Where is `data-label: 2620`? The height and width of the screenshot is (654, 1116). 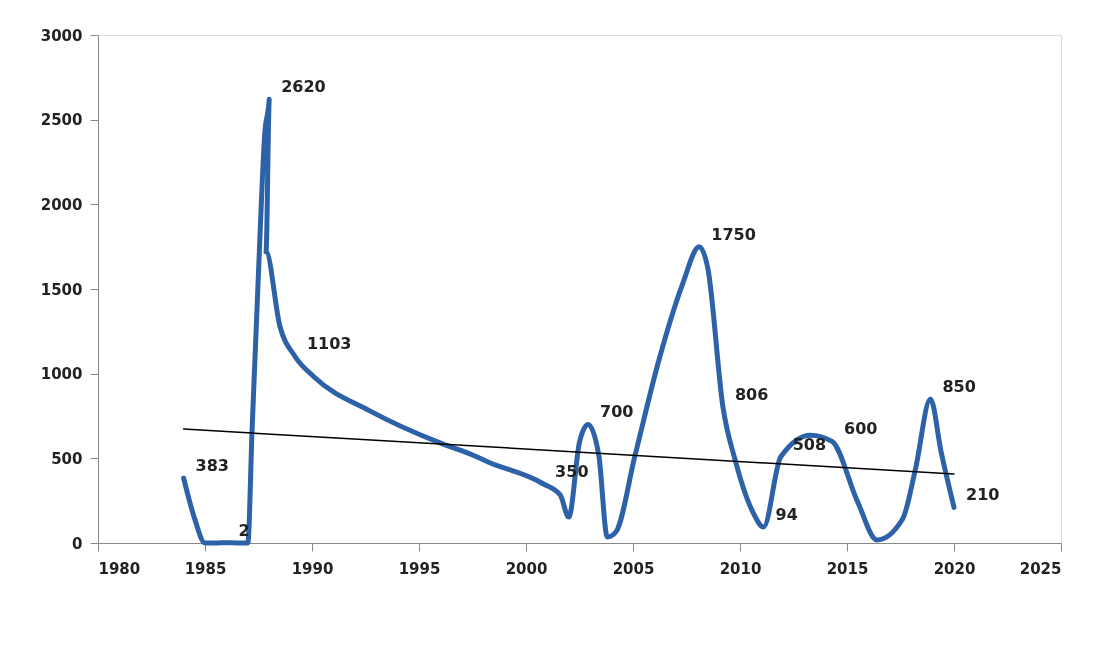
data-label: 2620 is located at coordinates (303, 87).